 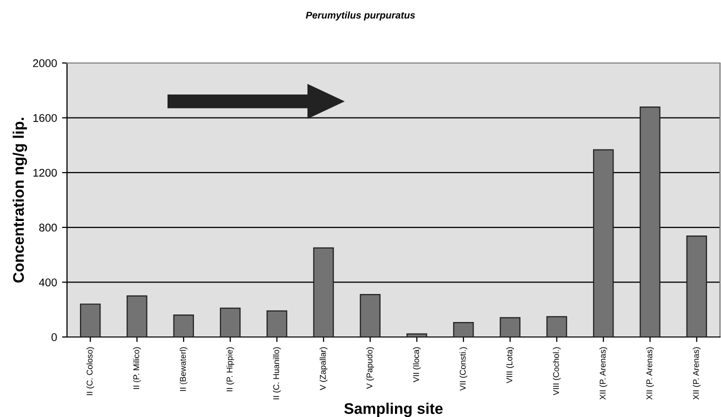 What do you see at coordinates (54, 337) in the screenshot?
I see `y-tick-label: 0` at bounding box center [54, 337].